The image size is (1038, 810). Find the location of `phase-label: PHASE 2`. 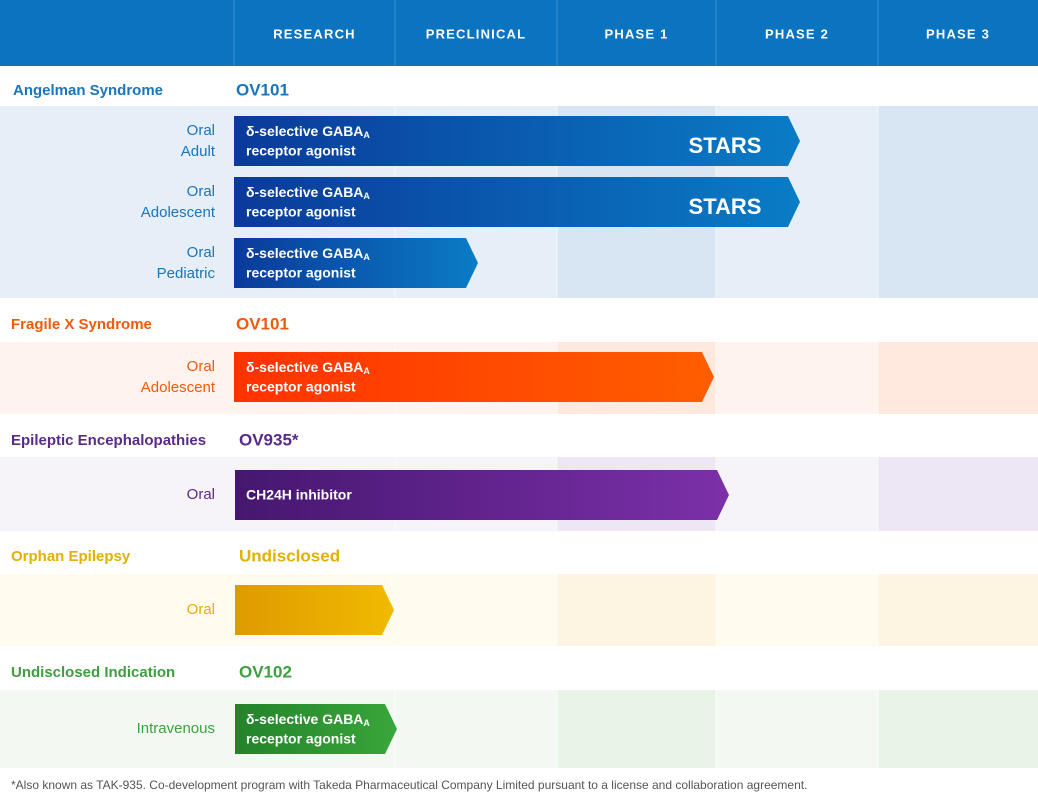

phase-label: PHASE 2 is located at coordinates (797, 33).